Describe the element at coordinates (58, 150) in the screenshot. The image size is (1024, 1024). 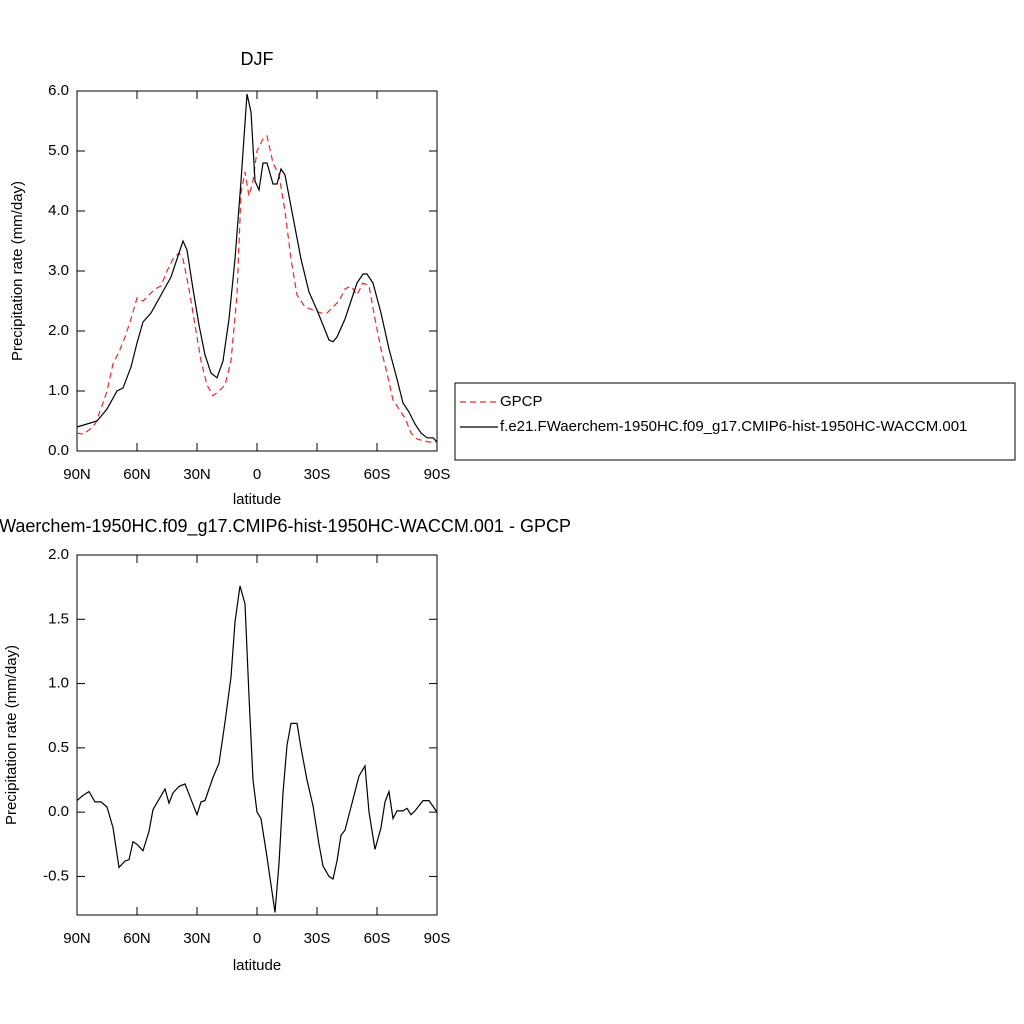
I see `y-tick-label: 5.0` at that location.